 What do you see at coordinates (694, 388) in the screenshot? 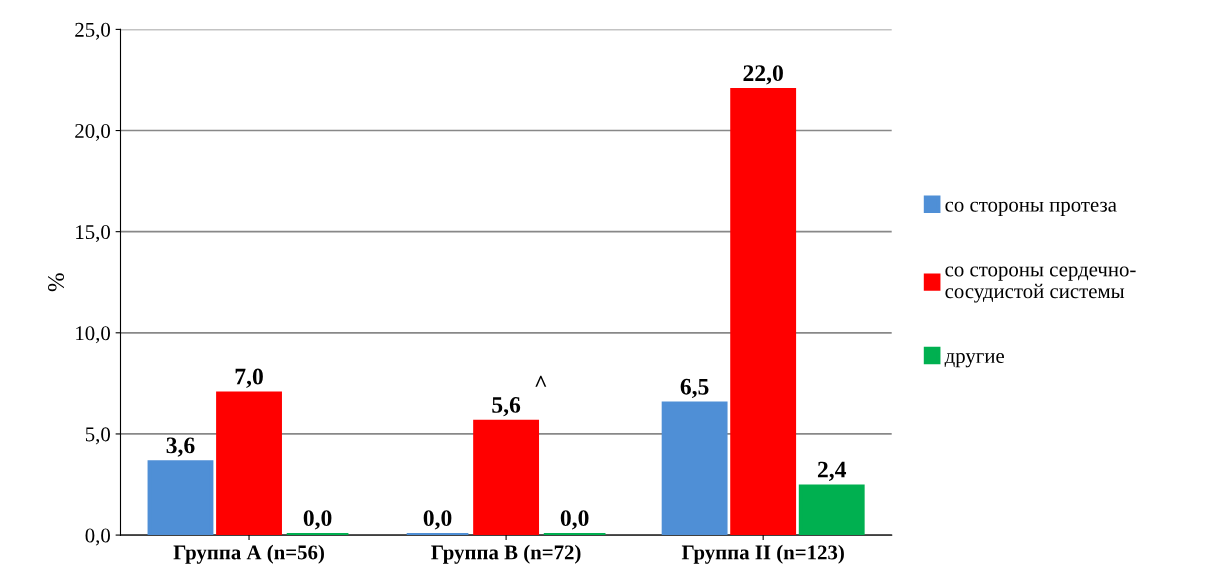
I see `data-label: 6,5` at bounding box center [694, 388].